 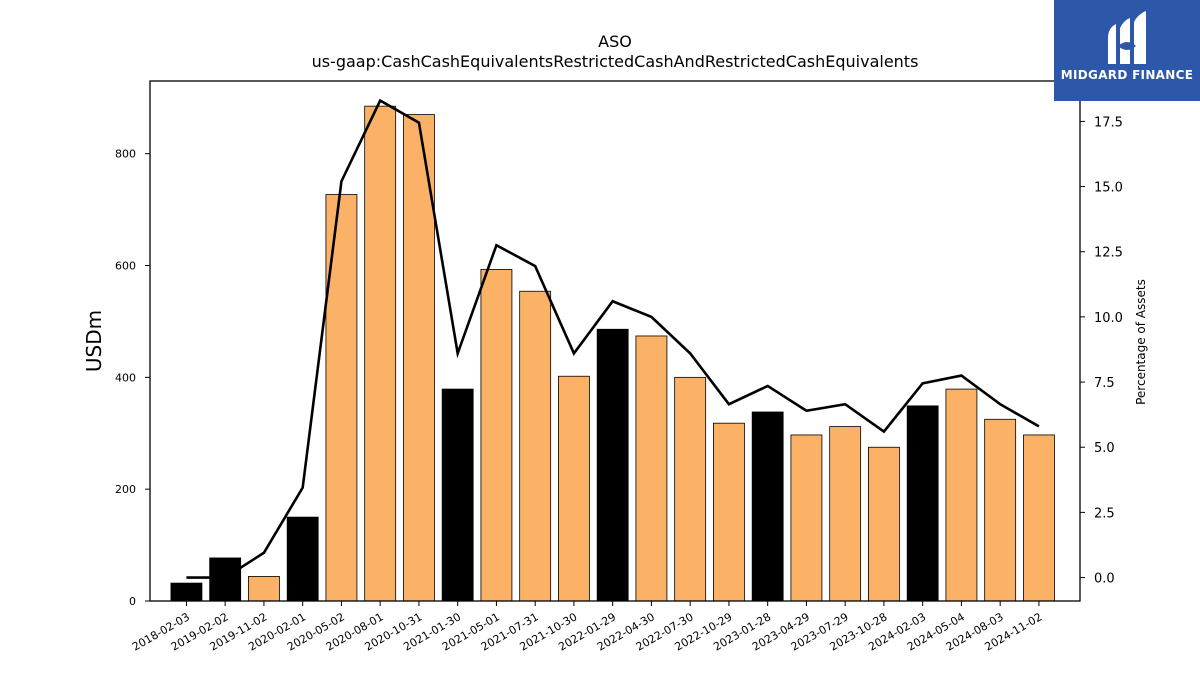 What do you see at coordinates (1141, 342) in the screenshot?
I see `y2-axis-label: Percentage of Assets` at bounding box center [1141, 342].